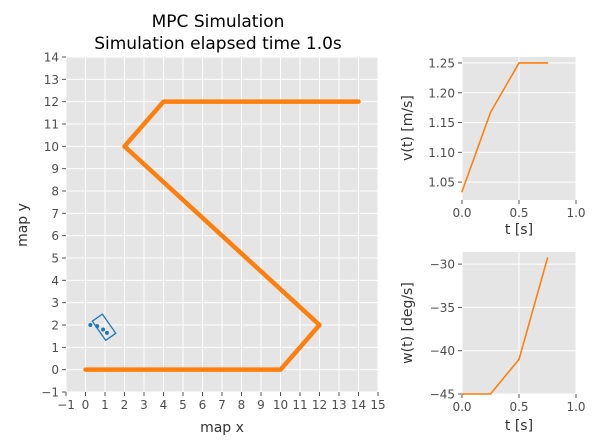 Image resolution: width=600 pixels, height=448 pixels. Describe the element at coordinates (441, 153) in the screenshot. I see `y-tick-label: 1.10` at that location.